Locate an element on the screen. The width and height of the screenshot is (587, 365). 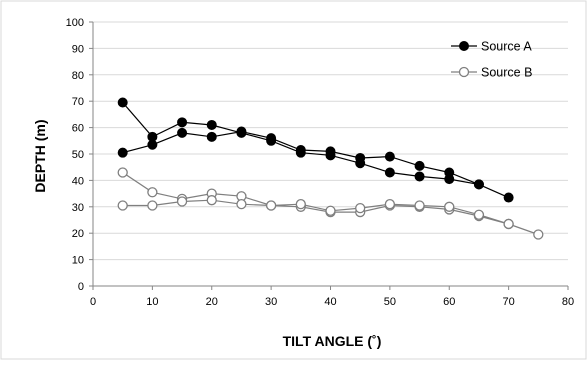
y-tick-label: 50 is located at coordinates (78, 155).